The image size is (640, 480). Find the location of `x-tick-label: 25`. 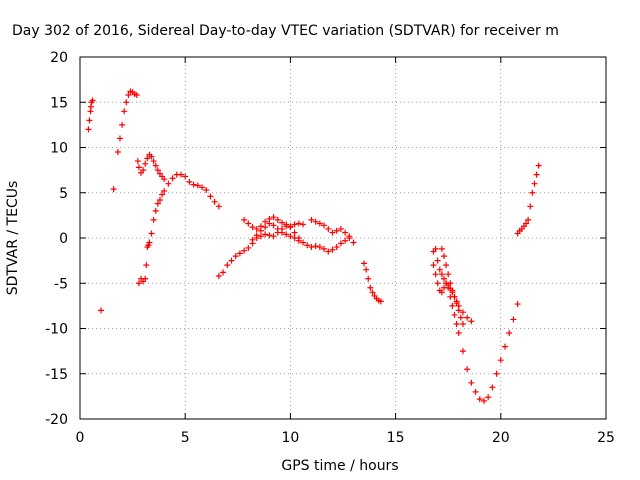

x-tick-label: 25 is located at coordinates (606, 438).